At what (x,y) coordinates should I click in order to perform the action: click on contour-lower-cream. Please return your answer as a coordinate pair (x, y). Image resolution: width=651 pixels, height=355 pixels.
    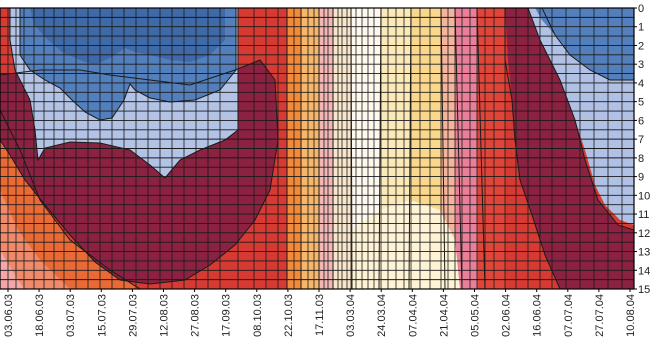
    Looking at the image, I should click on (405, 244).